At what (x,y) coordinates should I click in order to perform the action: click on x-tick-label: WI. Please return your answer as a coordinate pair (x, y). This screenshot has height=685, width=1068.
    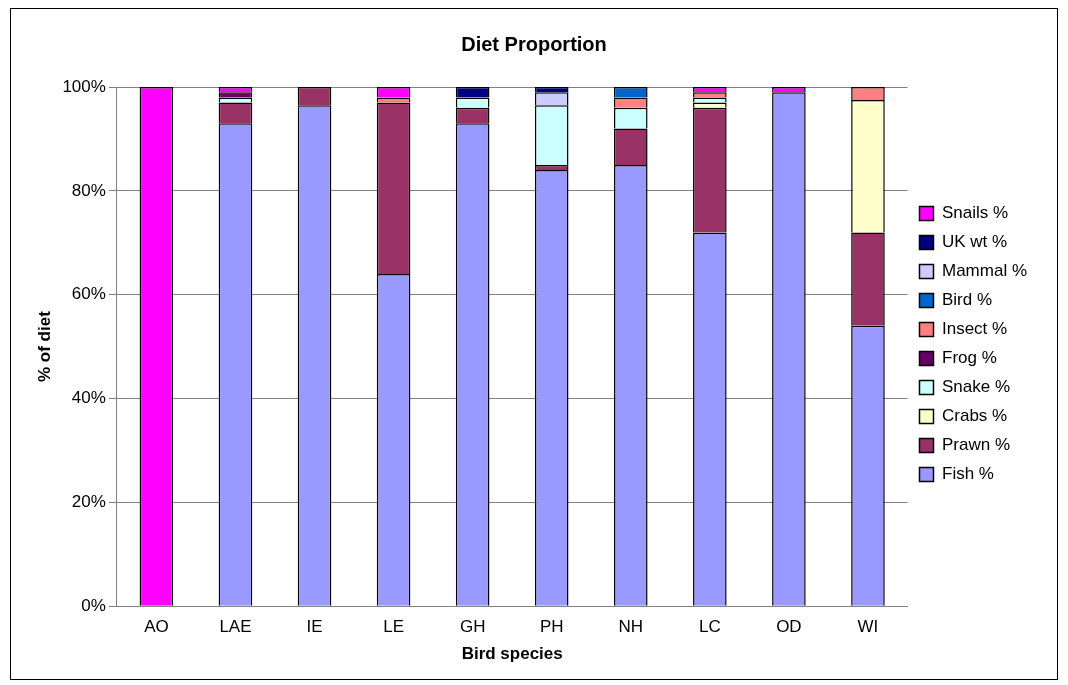
    Looking at the image, I should click on (868, 627).